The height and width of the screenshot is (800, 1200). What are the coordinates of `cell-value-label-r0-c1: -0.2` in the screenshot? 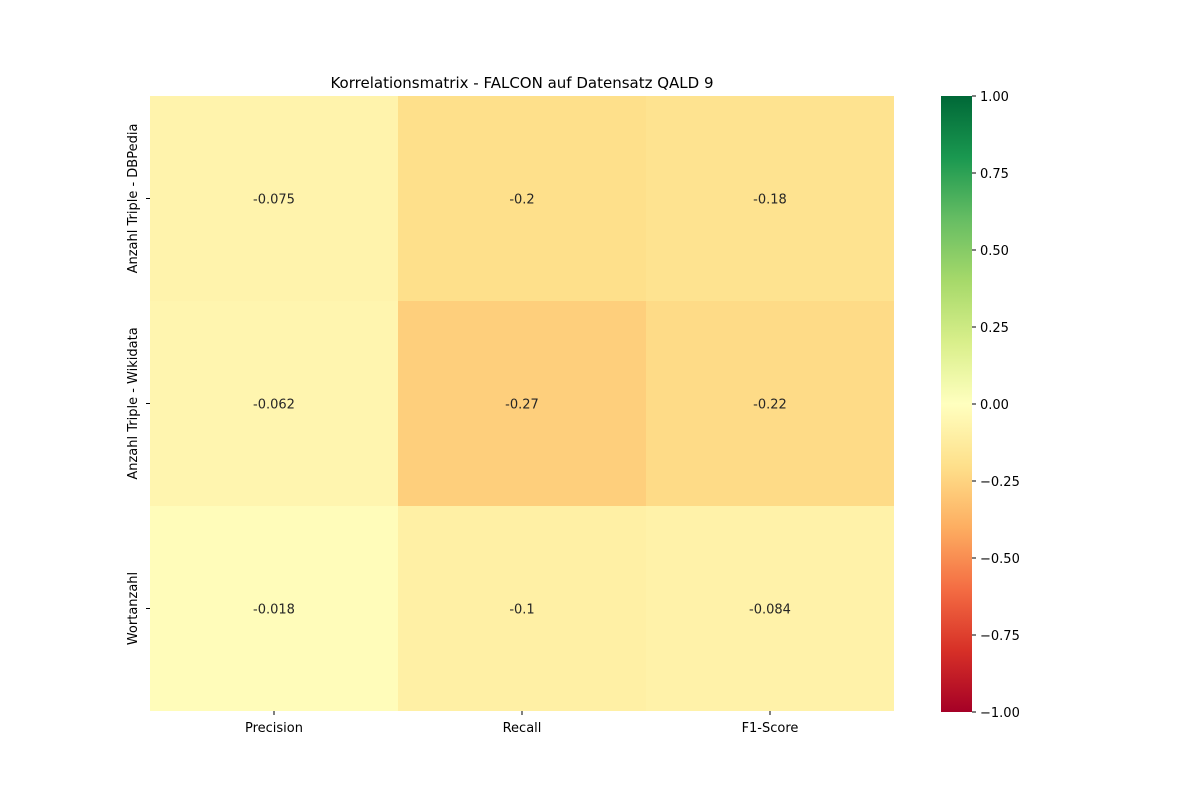 It's located at (521, 200).